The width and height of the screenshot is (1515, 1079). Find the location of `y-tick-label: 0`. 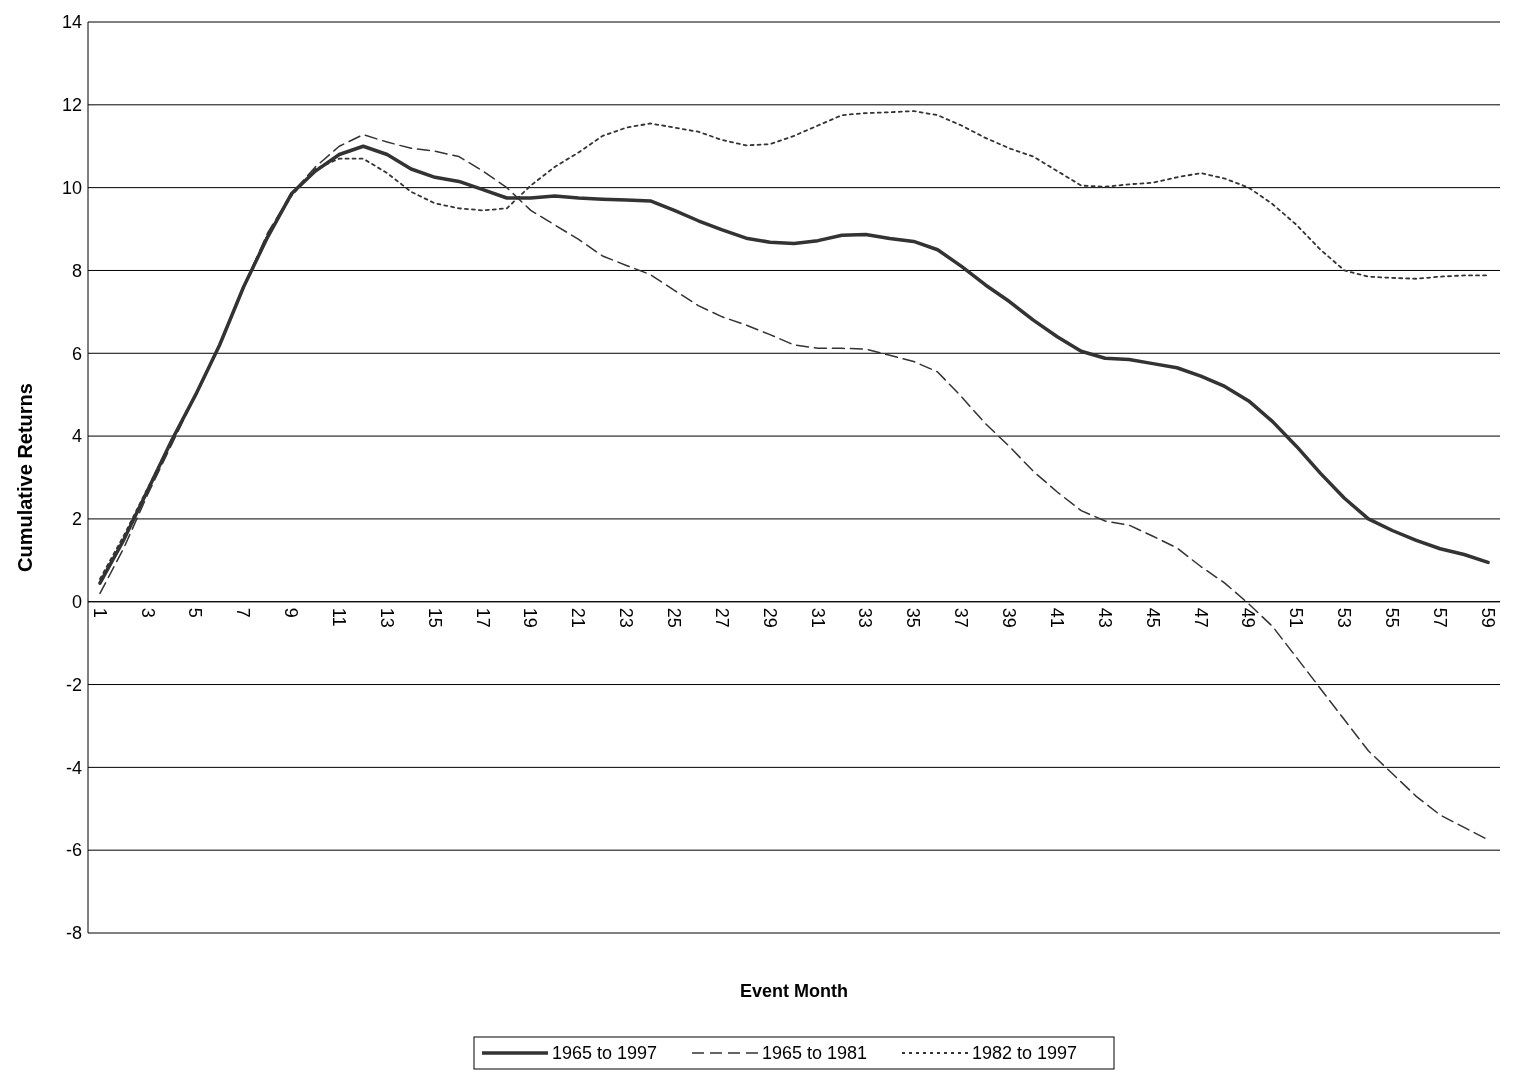

y-tick-label: 0 is located at coordinates (76, 602).